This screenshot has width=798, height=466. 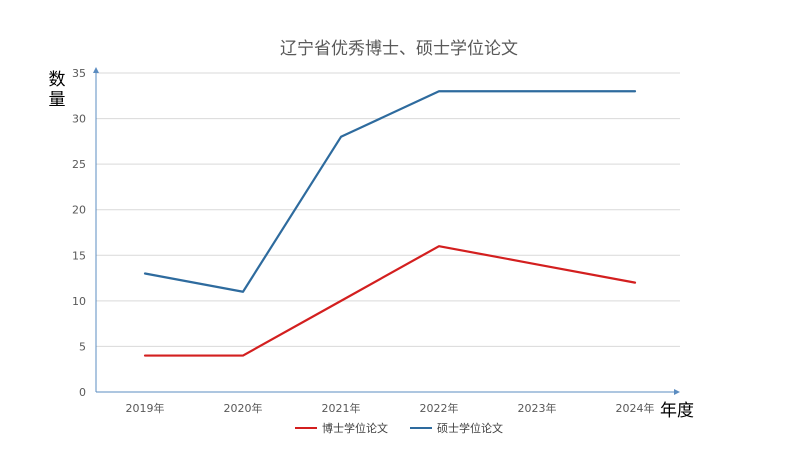 What do you see at coordinates (677, 411) in the screenshot?
I see `x-axis-title: 年度` at bounding box center [677, 411].